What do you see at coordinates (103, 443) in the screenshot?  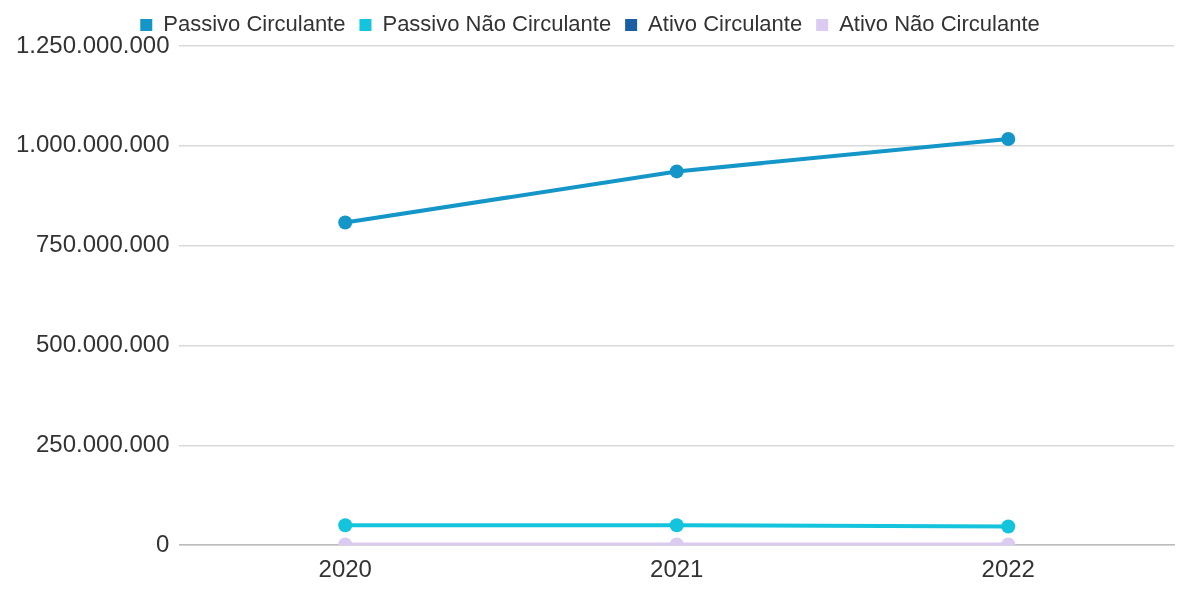 I see `y-tick-label: 250.000.000` at bounding box center [103, 443].